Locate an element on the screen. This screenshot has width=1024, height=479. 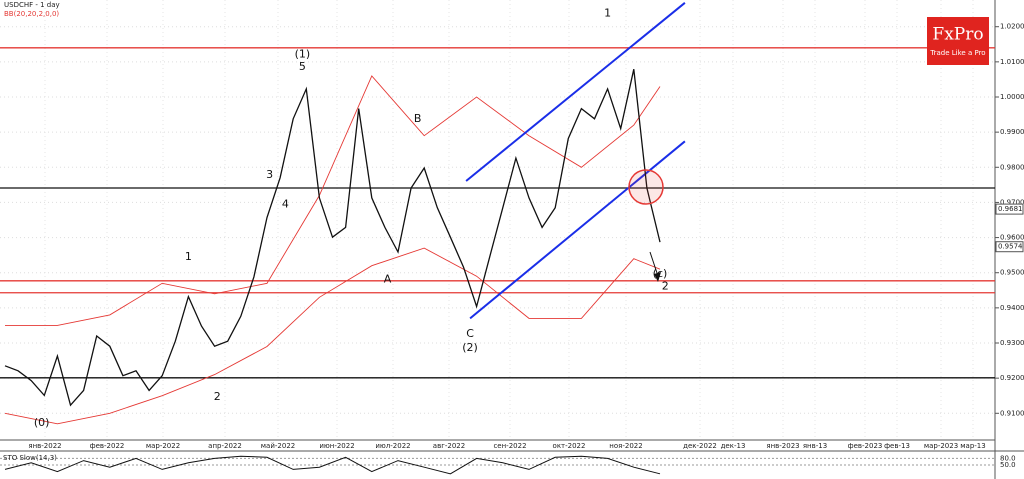
wave-label: (2) is located at coordinates (470, 347).